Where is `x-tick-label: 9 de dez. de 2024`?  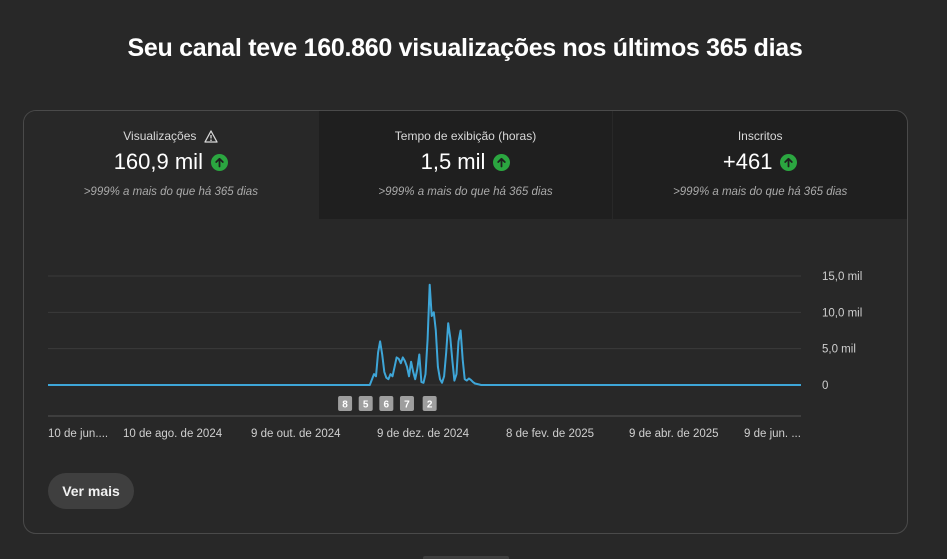
x-tick-label: 9 de dez. de 2024 is located at coordinates (423, 434).